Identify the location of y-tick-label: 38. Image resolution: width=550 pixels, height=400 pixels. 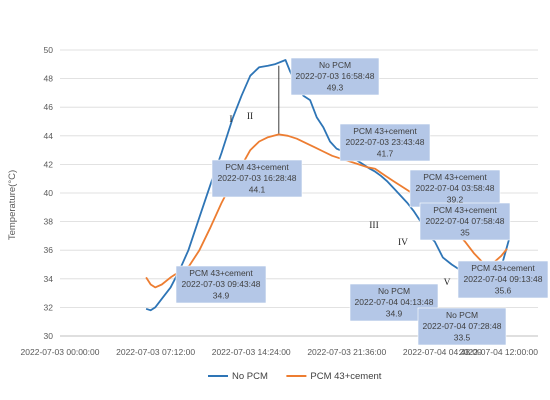
(49, 222).